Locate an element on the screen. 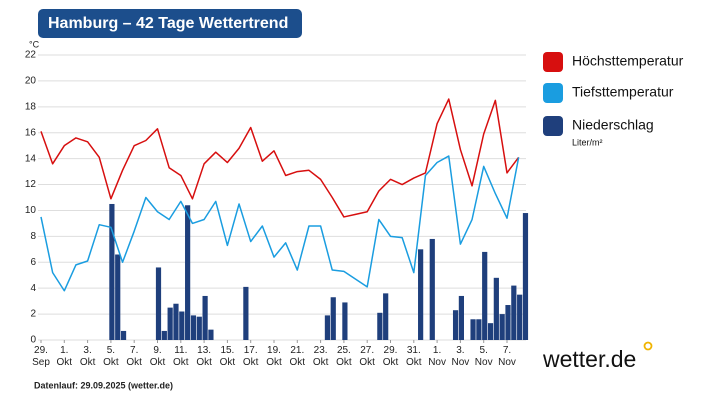 The height and width of the screenshot is (403, 717). x-tick-label: 7. Nov is located at coordinates (507, 356).